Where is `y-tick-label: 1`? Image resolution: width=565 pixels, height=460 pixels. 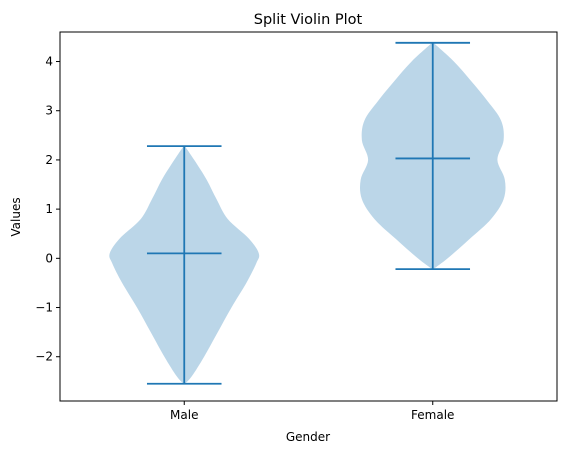
y-tick-label: 1 is located at coordinates (49, 209).